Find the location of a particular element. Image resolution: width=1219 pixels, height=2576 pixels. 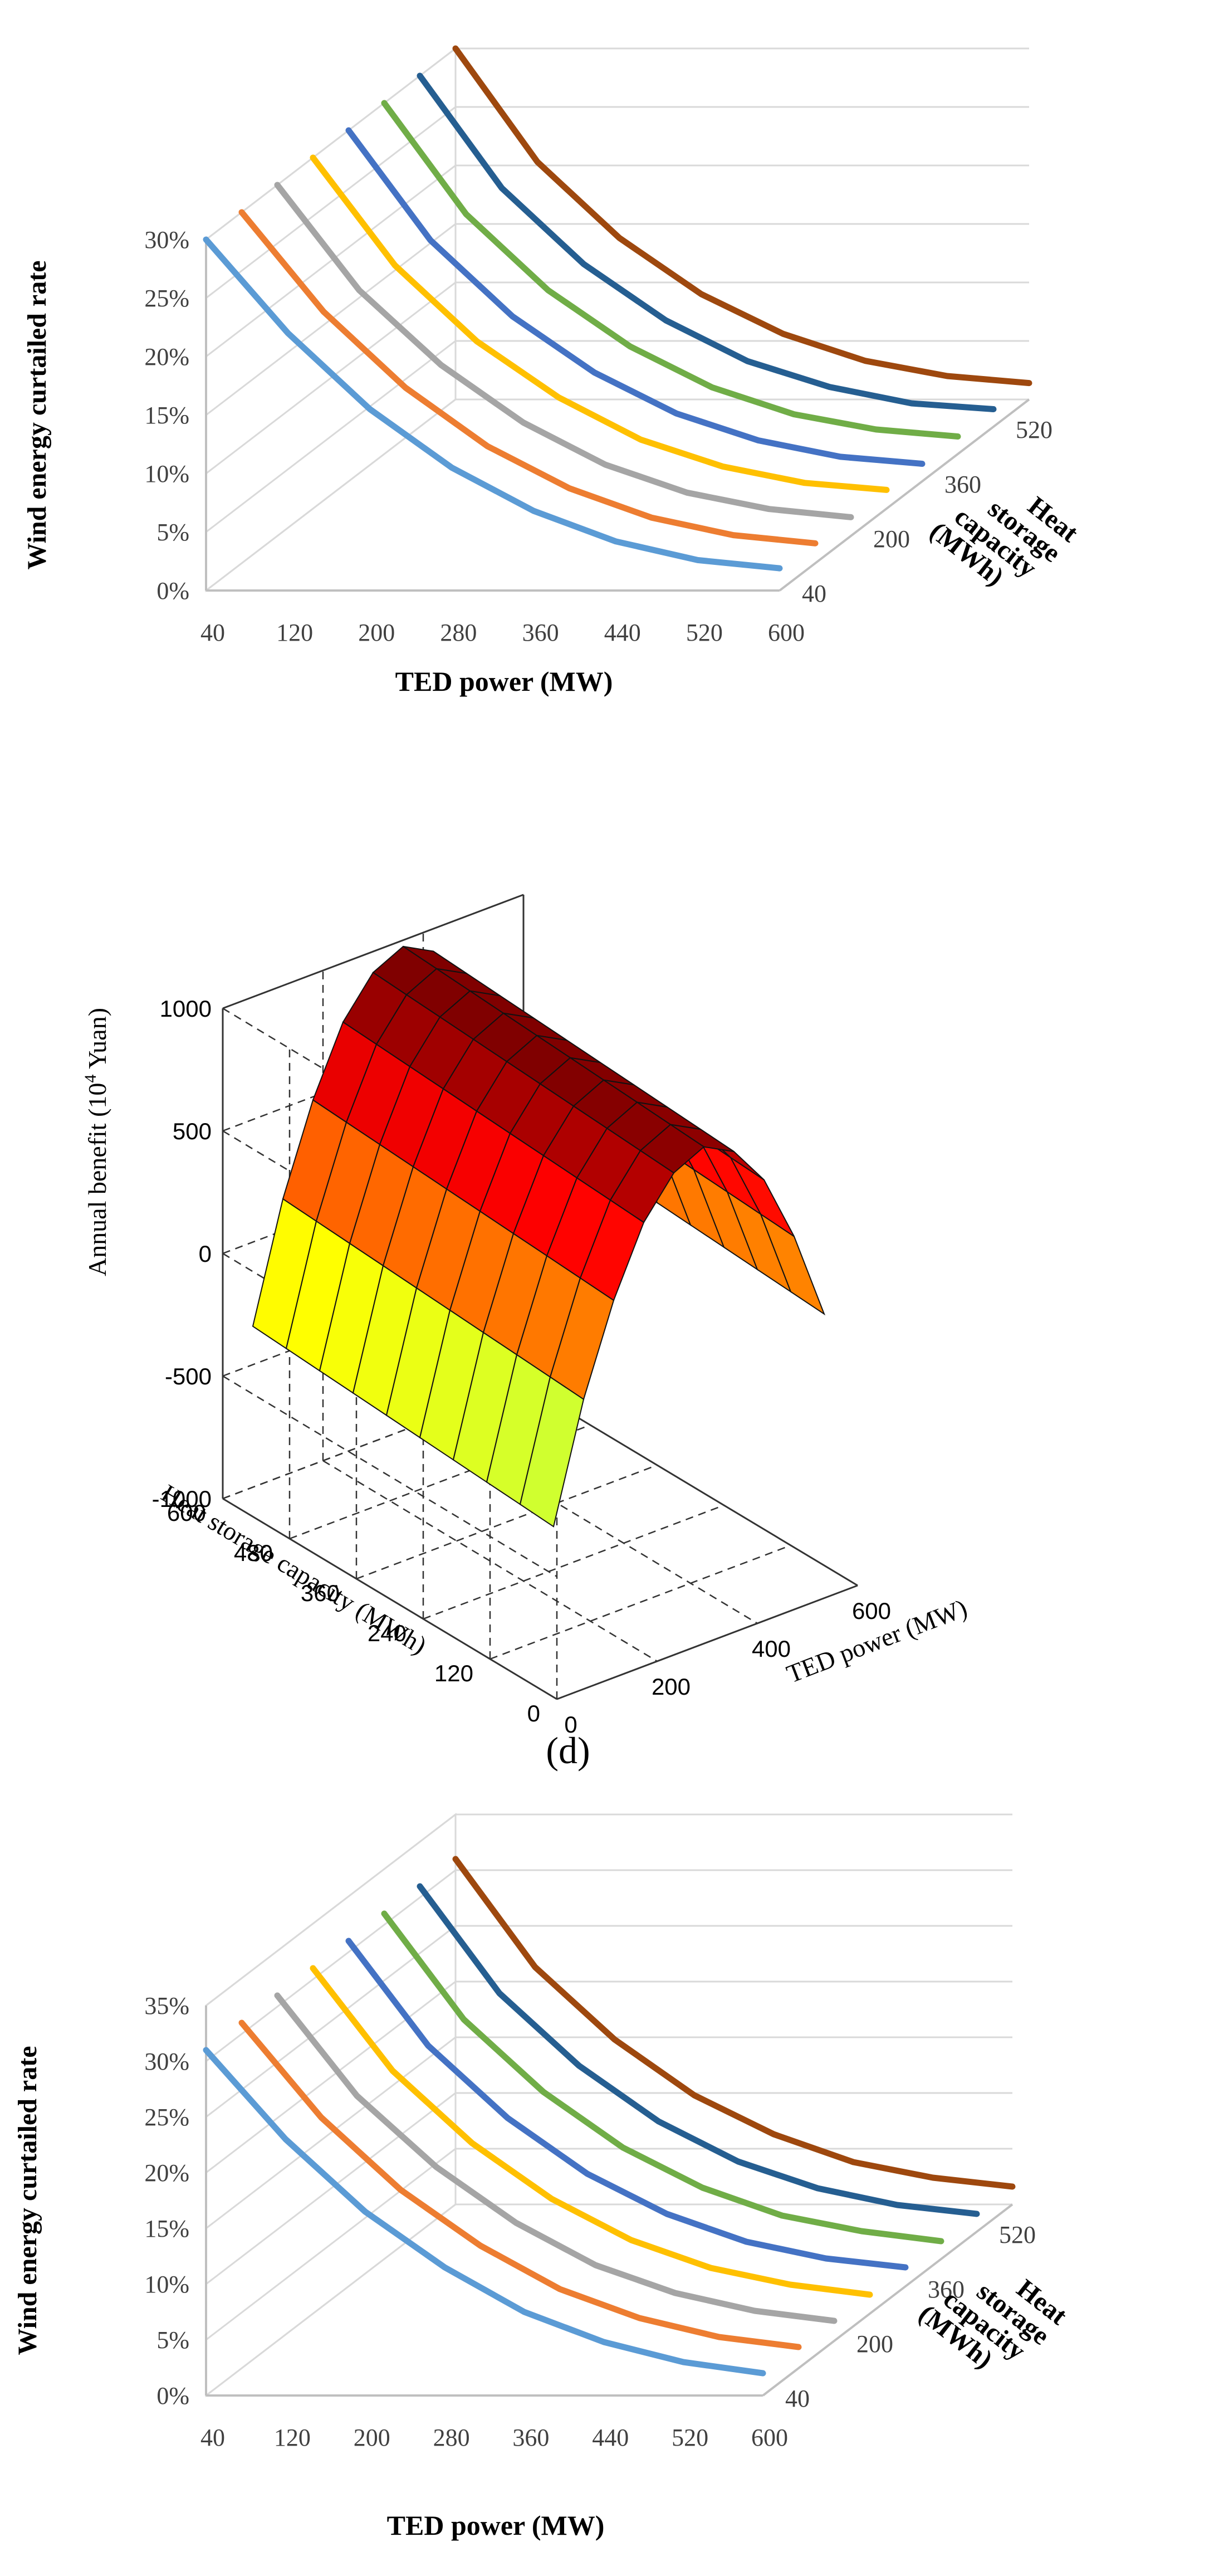

z-axis-title: Annual benefit (104 Yuan) is located at coordinates (96, 1142).